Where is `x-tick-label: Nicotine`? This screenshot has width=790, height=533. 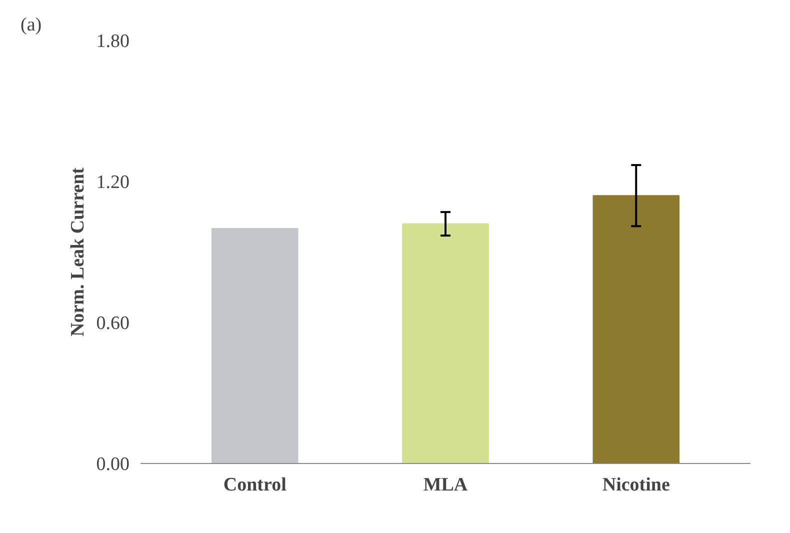 x-tick-label: Nicotine is located at coordinates (636, 485).